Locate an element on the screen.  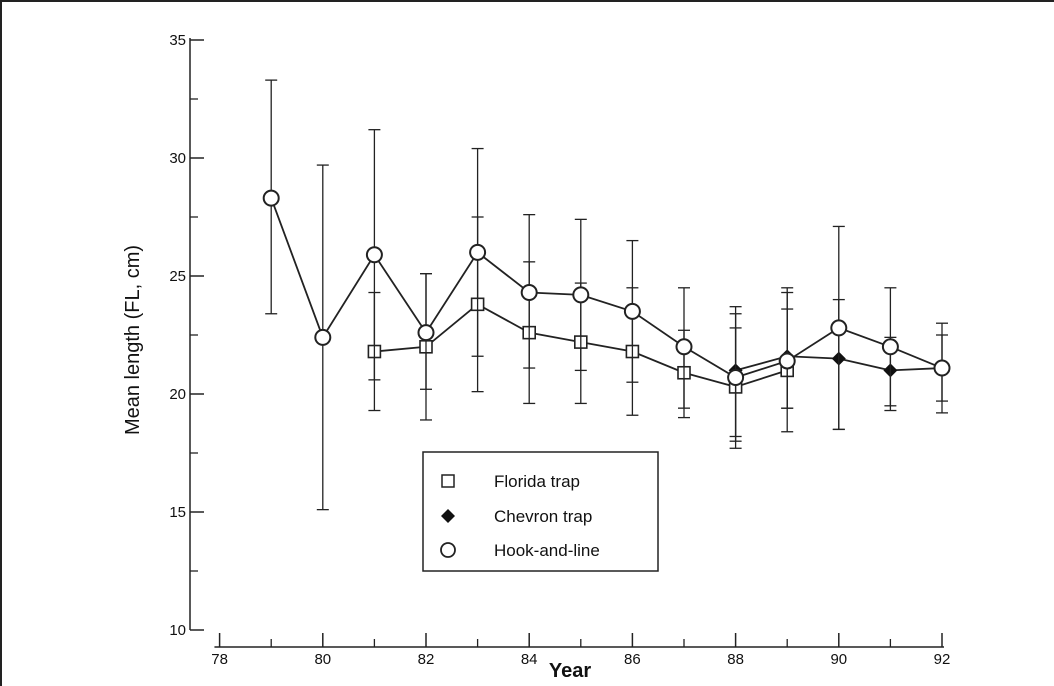
legend-label-hook-and-line: Hook-and-line is located at coordinates (547, 550).